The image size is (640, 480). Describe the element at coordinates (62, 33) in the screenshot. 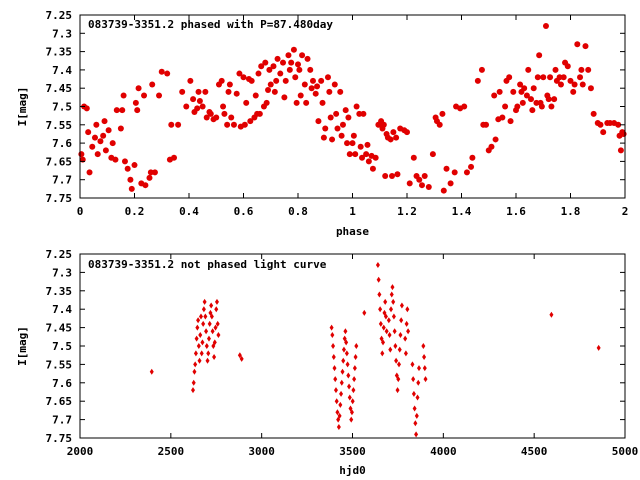

I see `y-tick-label: 7.3` at that location.